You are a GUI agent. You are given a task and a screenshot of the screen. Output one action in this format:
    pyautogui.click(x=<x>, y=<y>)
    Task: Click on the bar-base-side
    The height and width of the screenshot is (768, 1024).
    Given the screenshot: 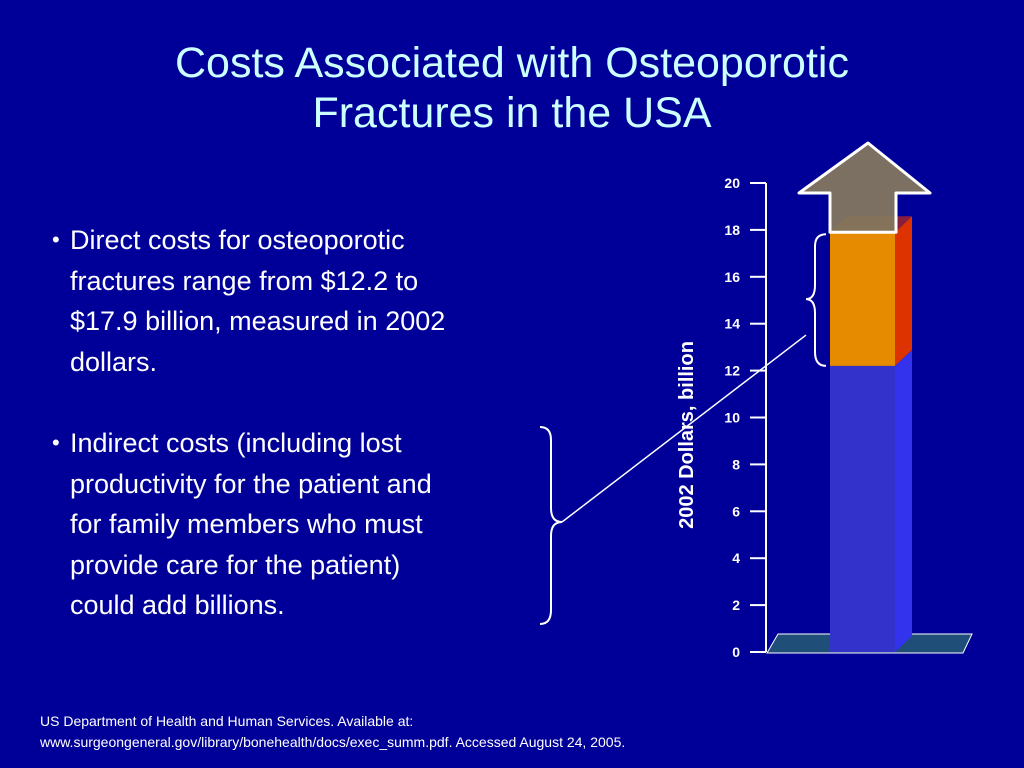 What is the action you would take?
    pyautogui.click(x=903, y=500)
    